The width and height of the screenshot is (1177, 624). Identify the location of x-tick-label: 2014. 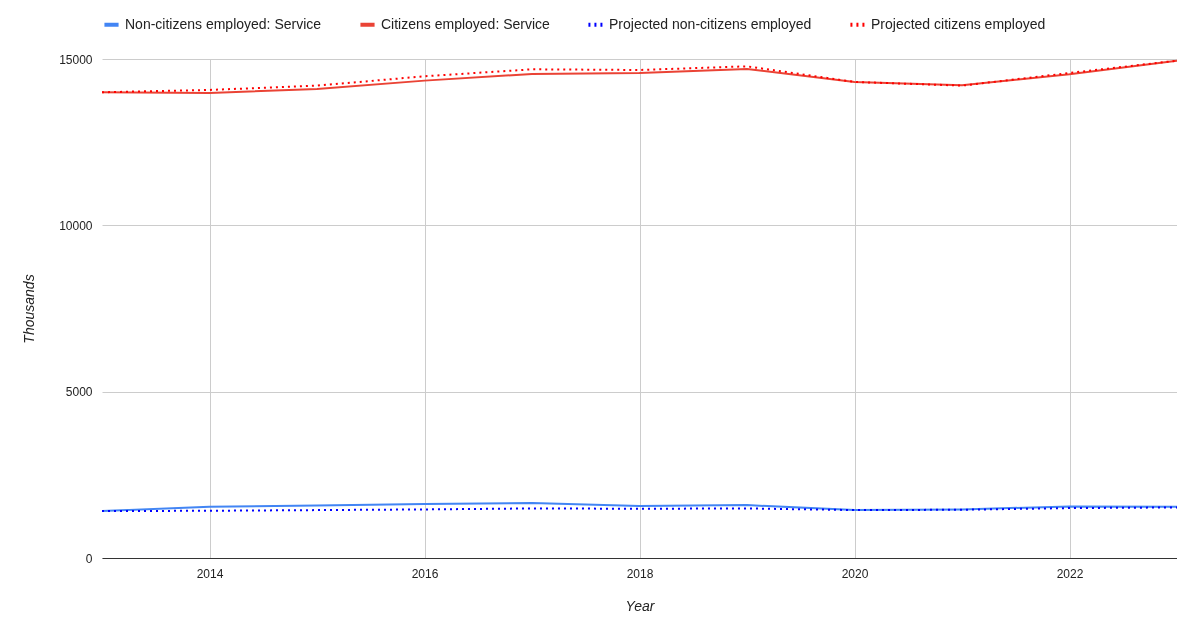
(210, 573).